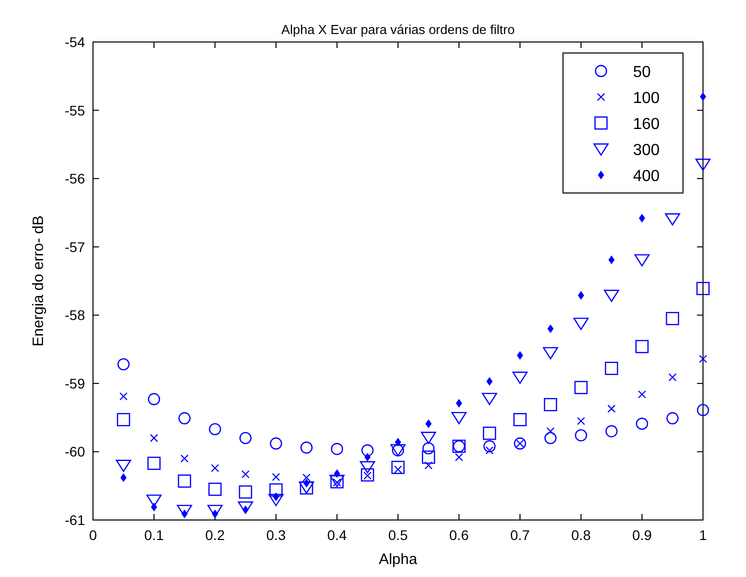 The height and width of the screenshot is (577, 746). Describe the element at coordinates (642, 535) in the screenshot. I see `x-tick-label: 0.9` at that location.